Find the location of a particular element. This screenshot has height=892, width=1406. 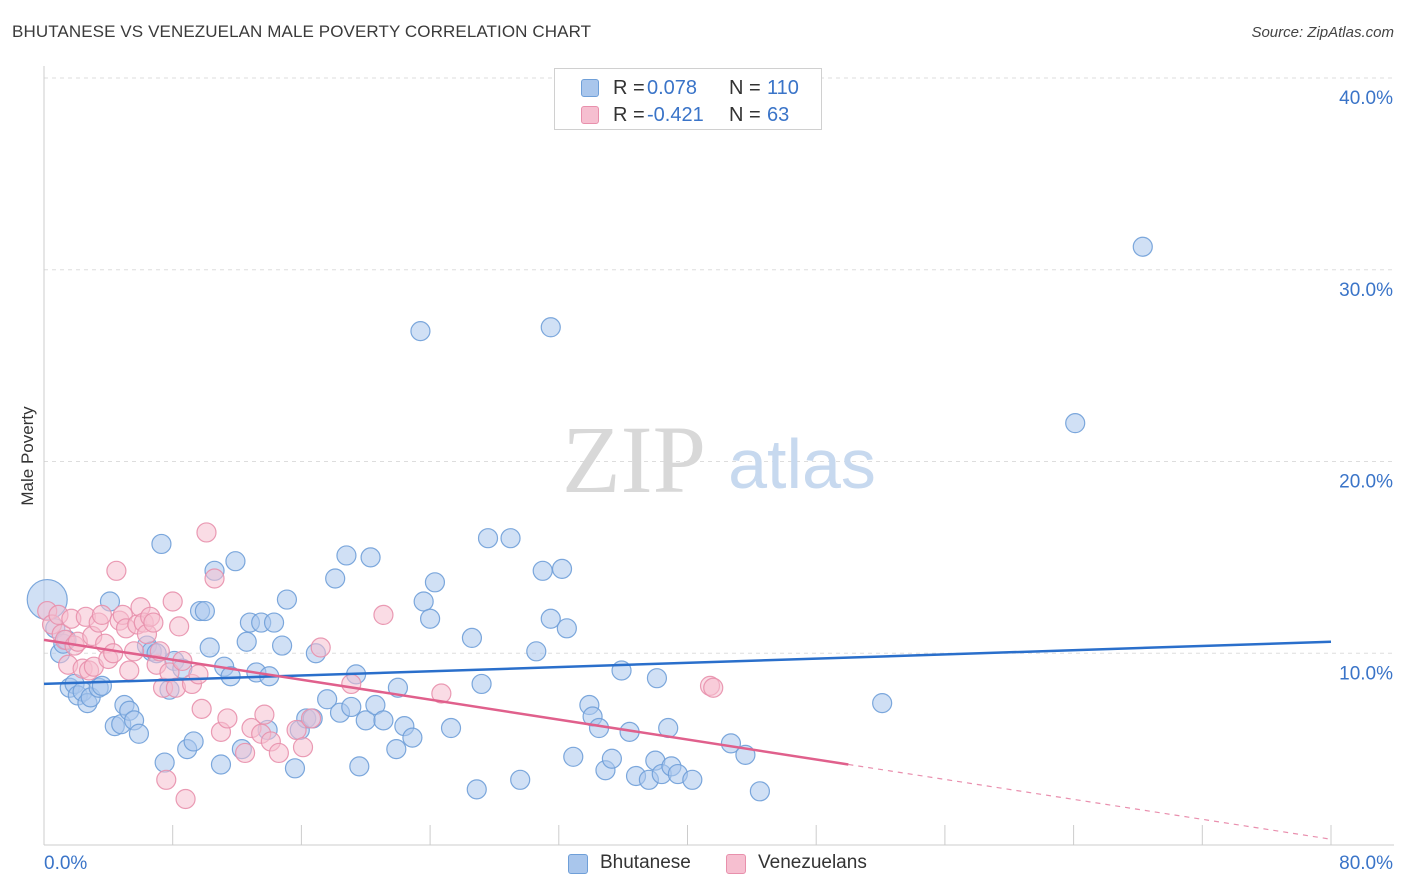

y-tick-label: 40.0% is located at coordinates (1366, 98).